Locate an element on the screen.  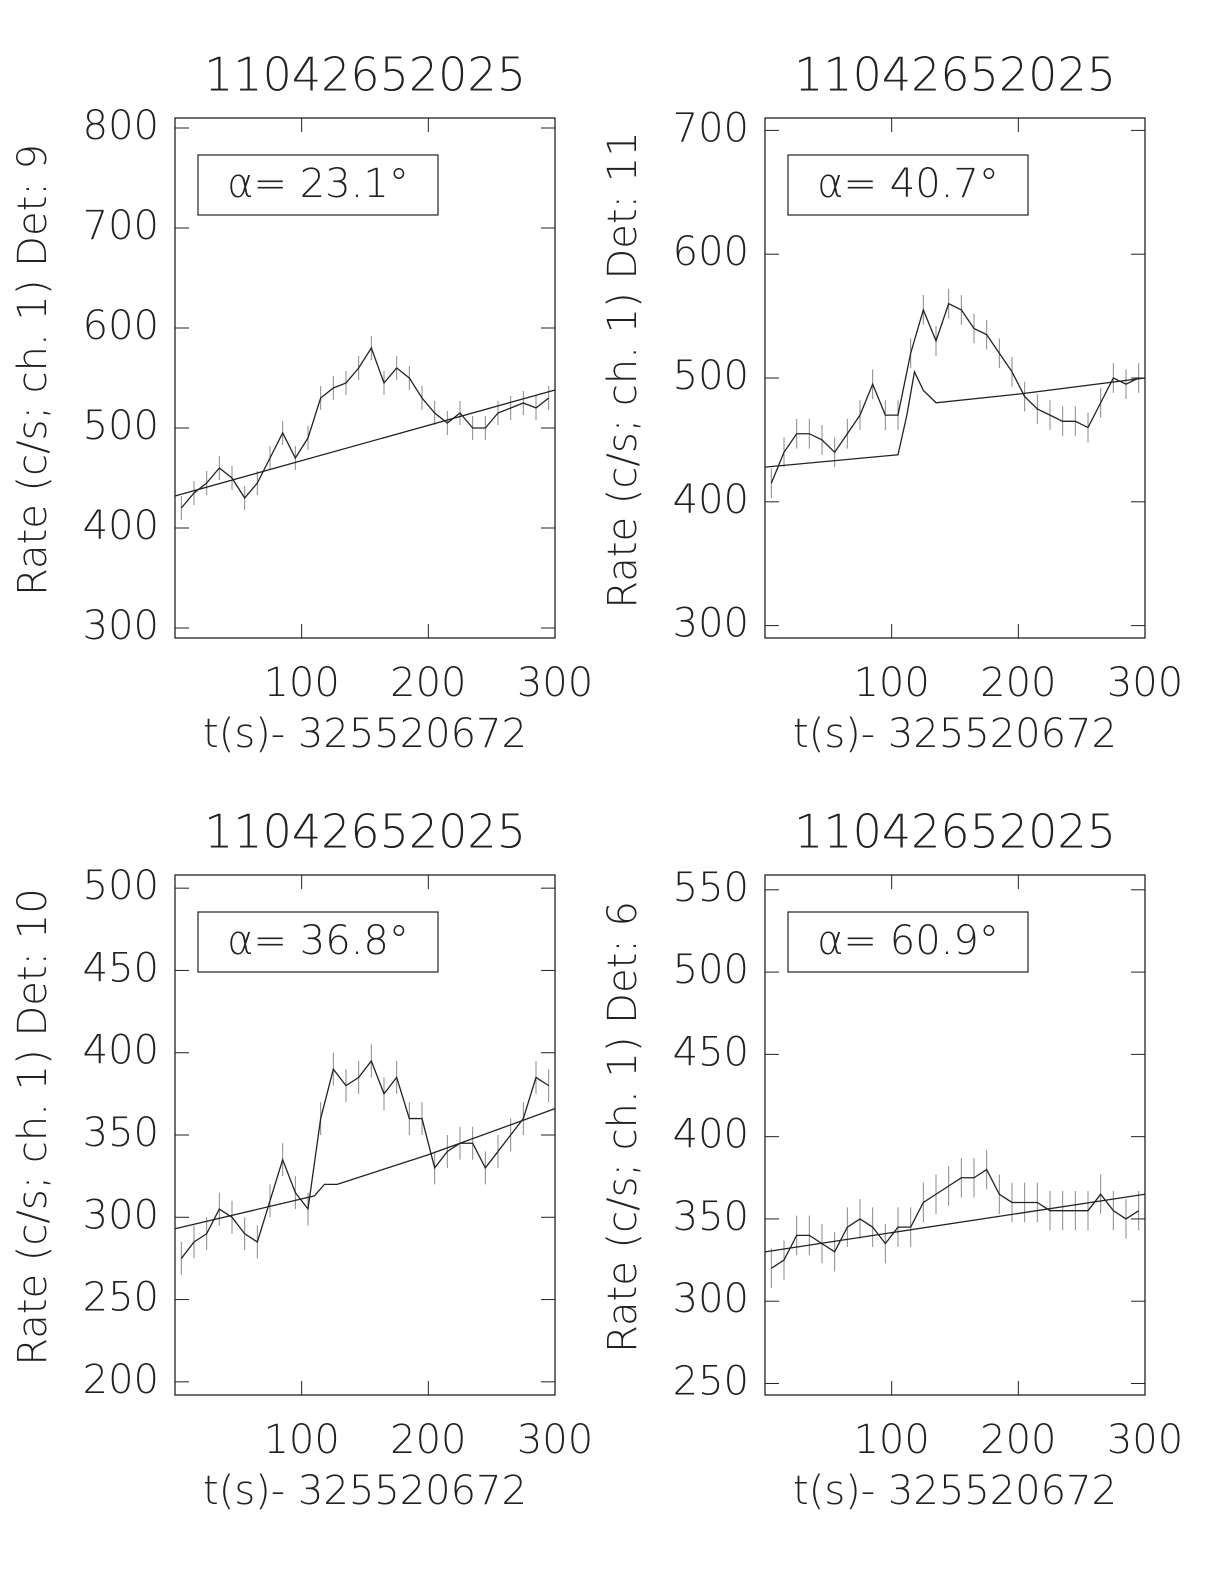
y-axis-label: Rate (c/s; ch. 1) Det: 9 is located at coordinates (33, 370).